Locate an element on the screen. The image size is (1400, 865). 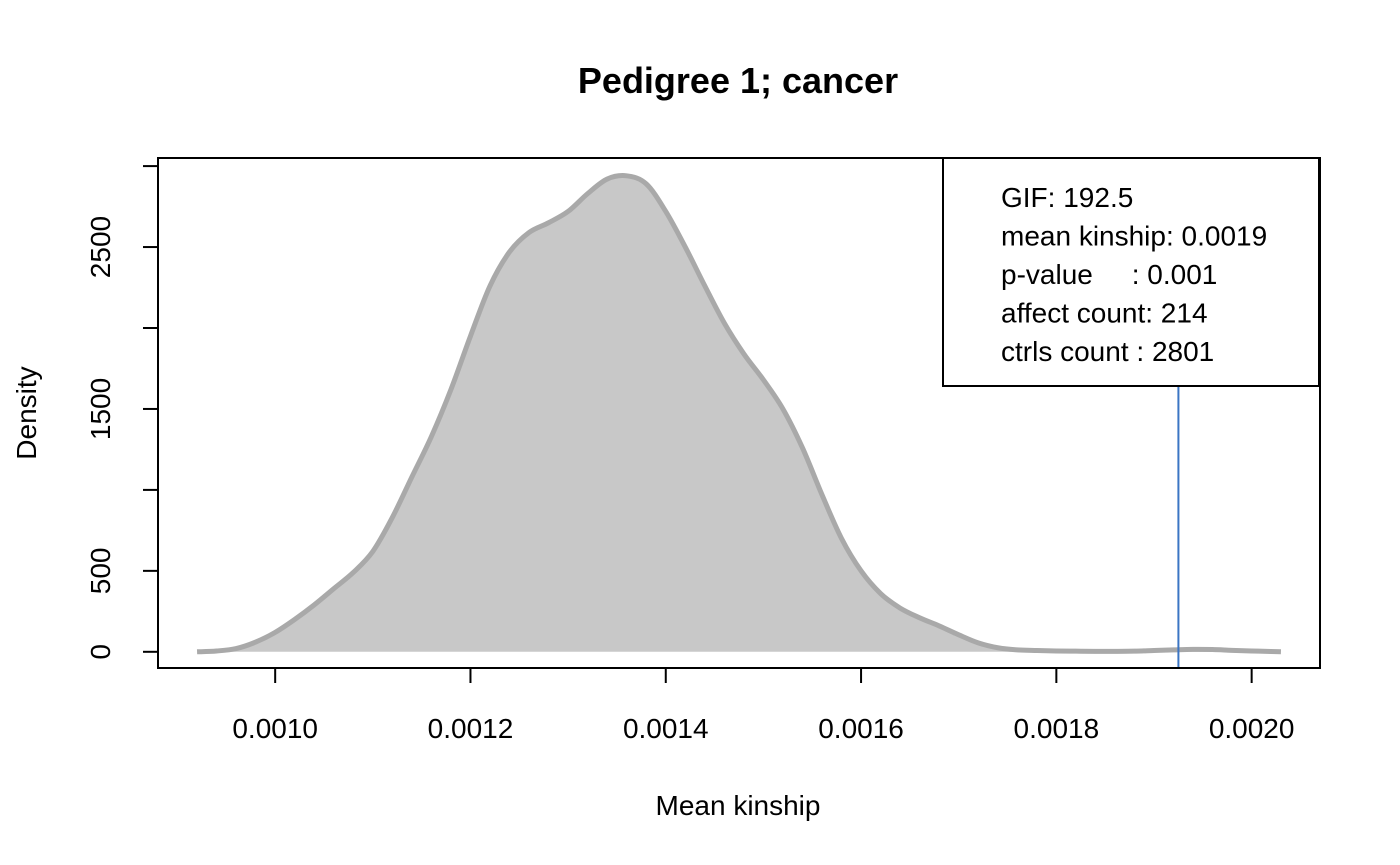
chart-title: Pedigree 1; cancer is located at coordinates (738, 80).